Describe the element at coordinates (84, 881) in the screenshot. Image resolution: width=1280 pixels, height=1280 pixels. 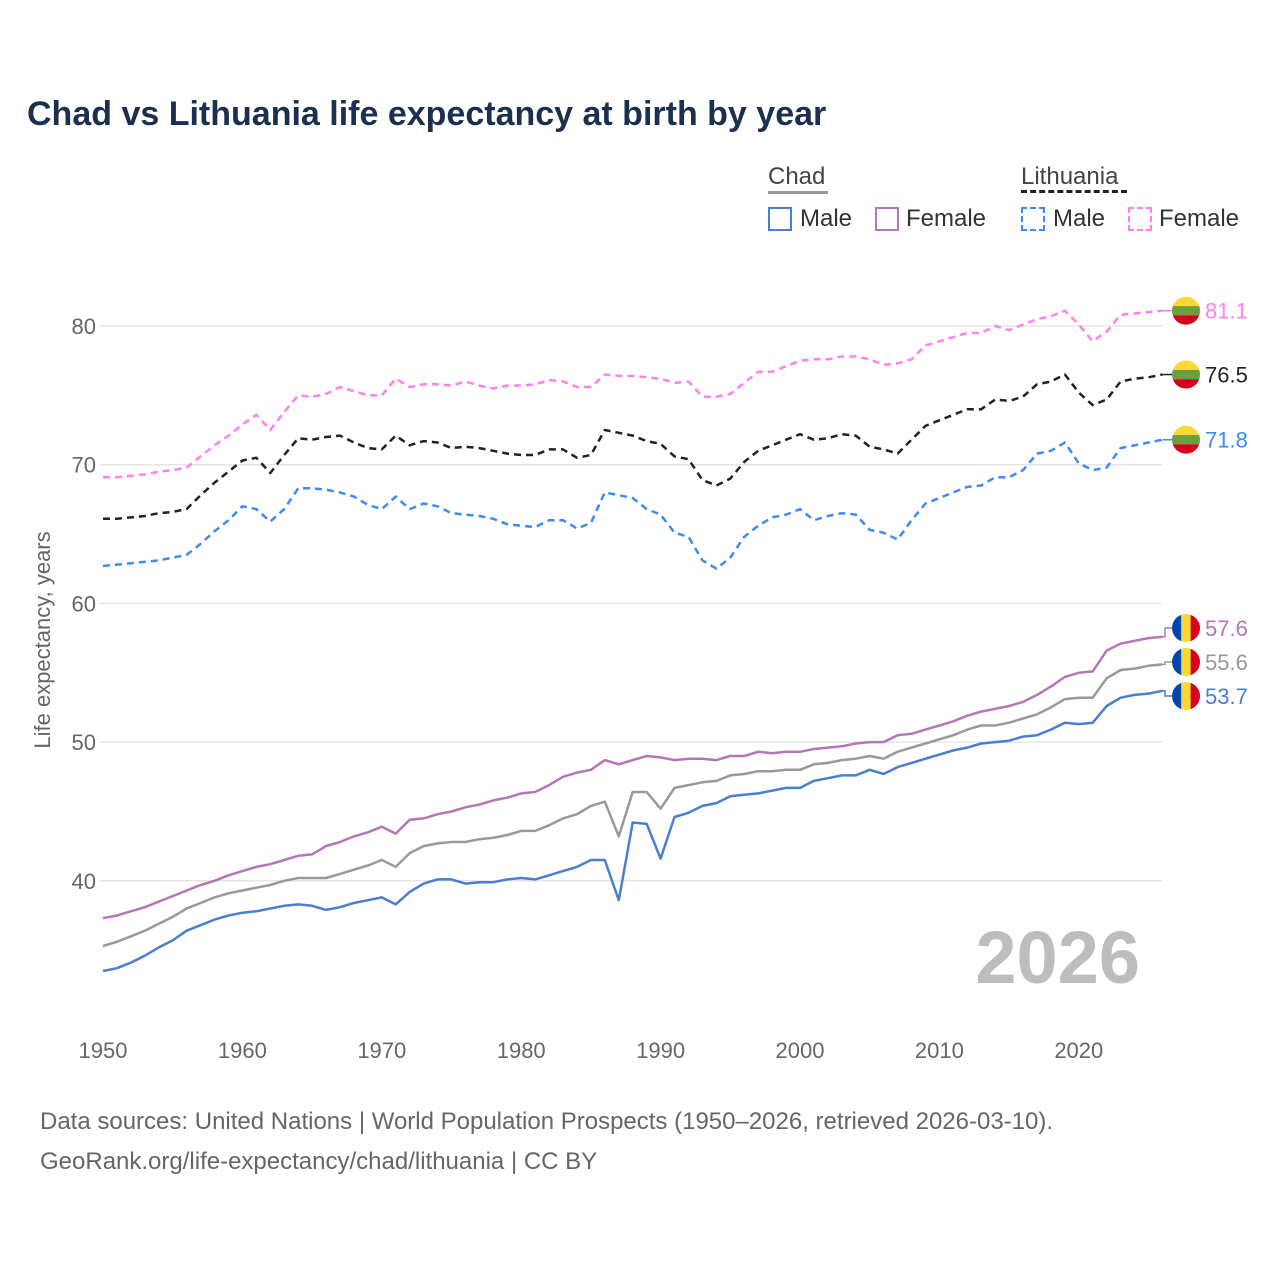
I see `y-tick-label: 40` at that location.